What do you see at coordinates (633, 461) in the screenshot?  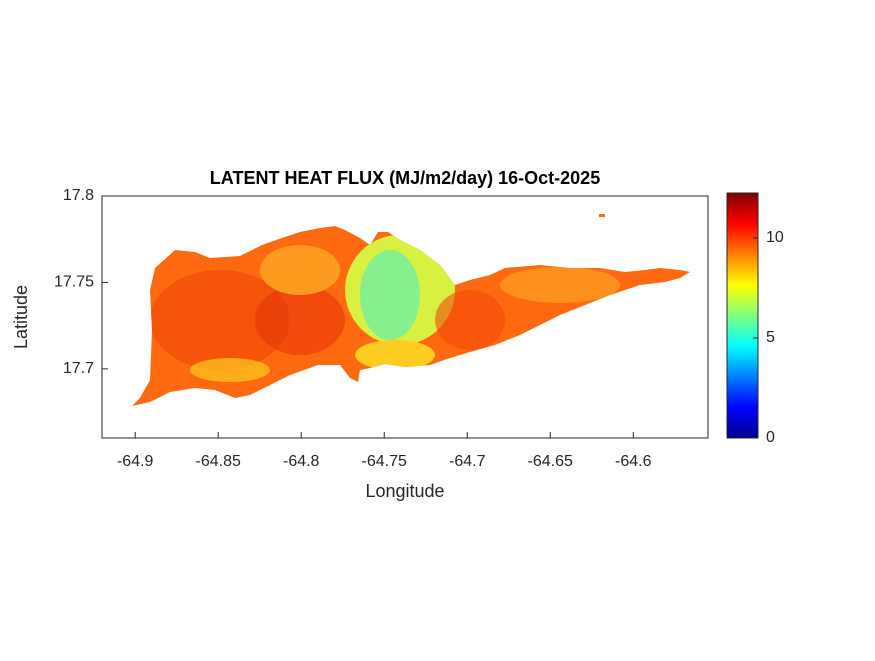 I see `x-tick-label: -64.6` at bounding box center [633, 461].